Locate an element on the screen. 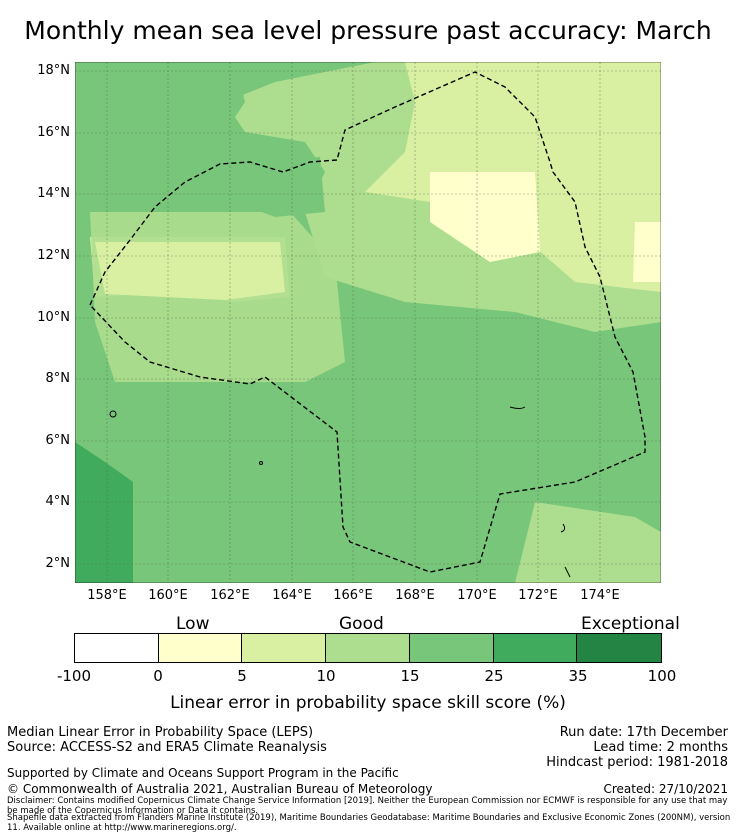 The height and width of the screenshot is (839, 736). lon-label: 164°E is located at coordinates (292, 595).